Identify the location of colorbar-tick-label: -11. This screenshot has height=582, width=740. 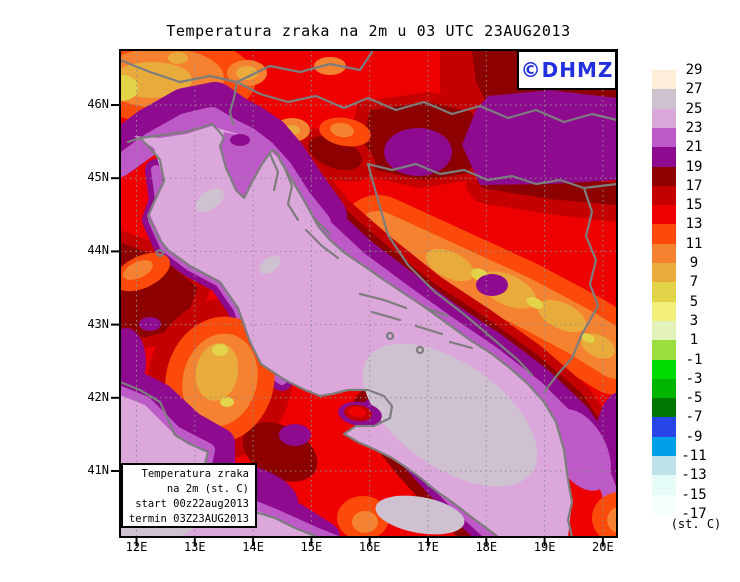
(694, 456).